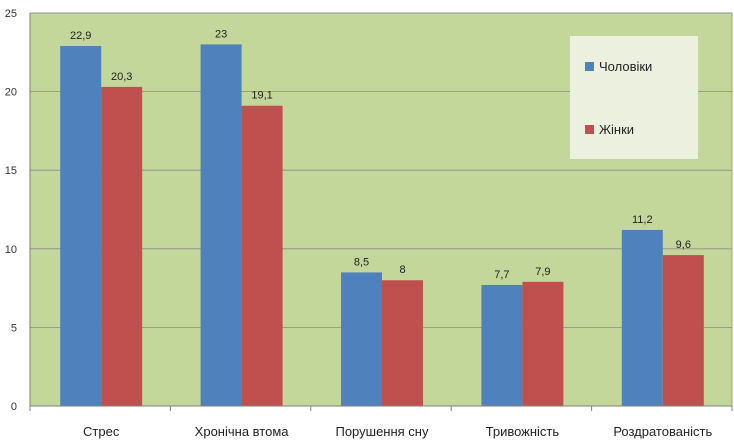  Describe the element at coordinates (402, 270) in the screenshot. I see `data-label: 8` at that location.